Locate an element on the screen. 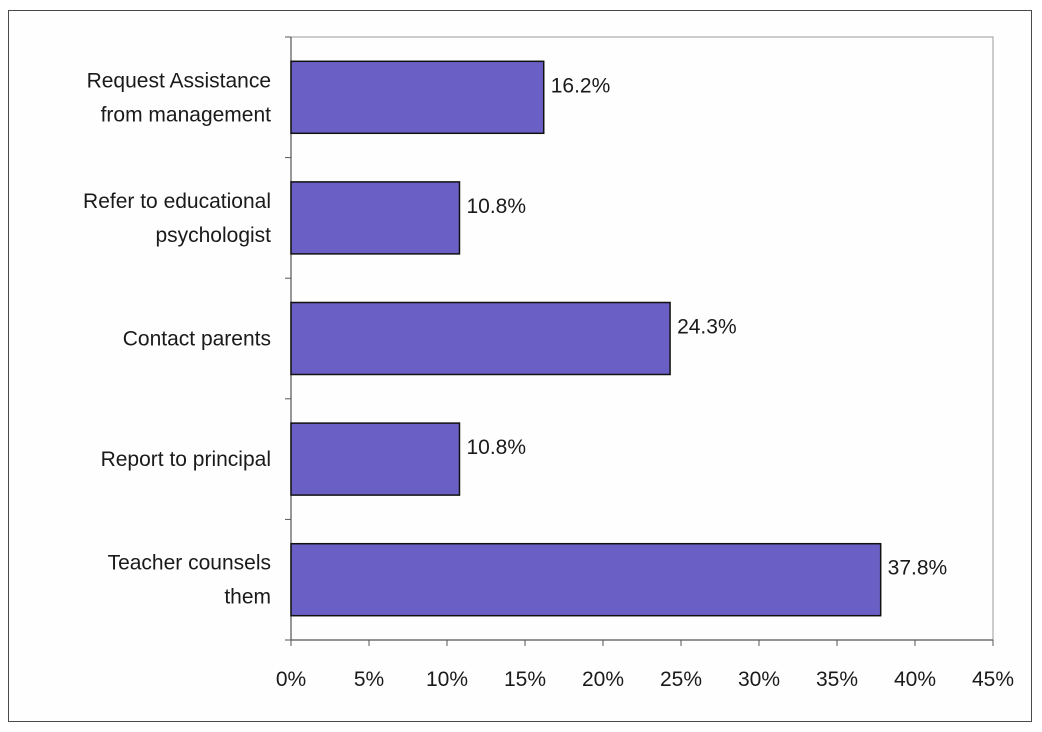 This screenshot has width=1042, height=732. data-label: 37.8% is located at coordinates (918, 568).